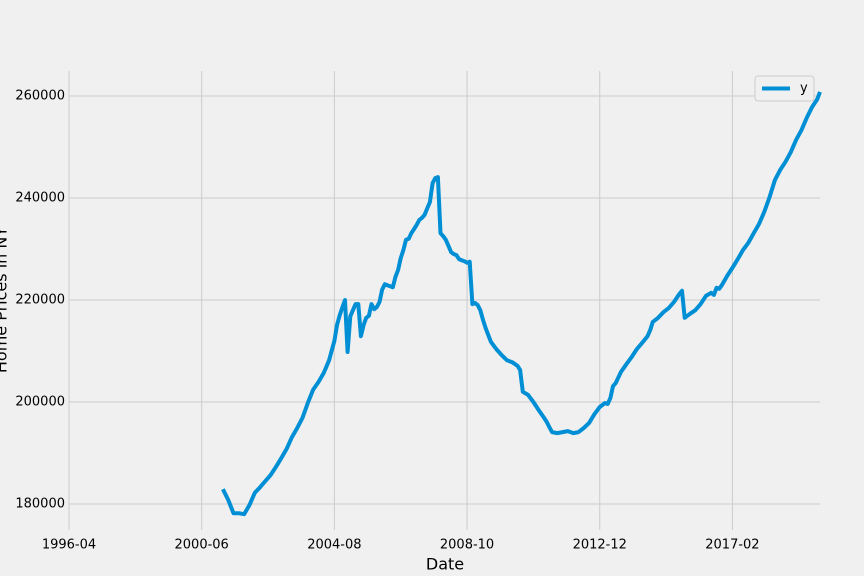 The height and width of the screenshot is (576, 864). Describe the element at coordinates (40, 197) in the screenshot. I see `y-tick-label: 240000` at that location.